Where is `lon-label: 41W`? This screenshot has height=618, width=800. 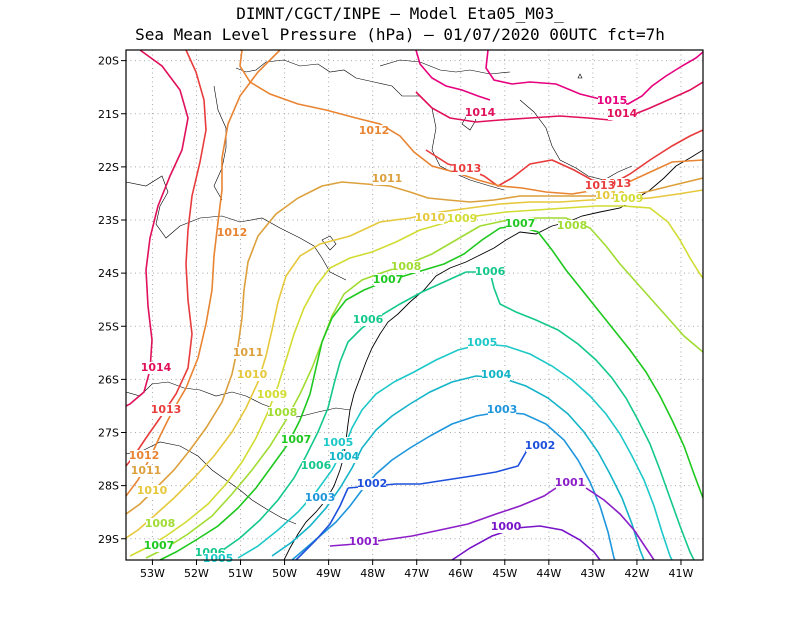 lon-label: 41W is located at coordinates (681, 573).